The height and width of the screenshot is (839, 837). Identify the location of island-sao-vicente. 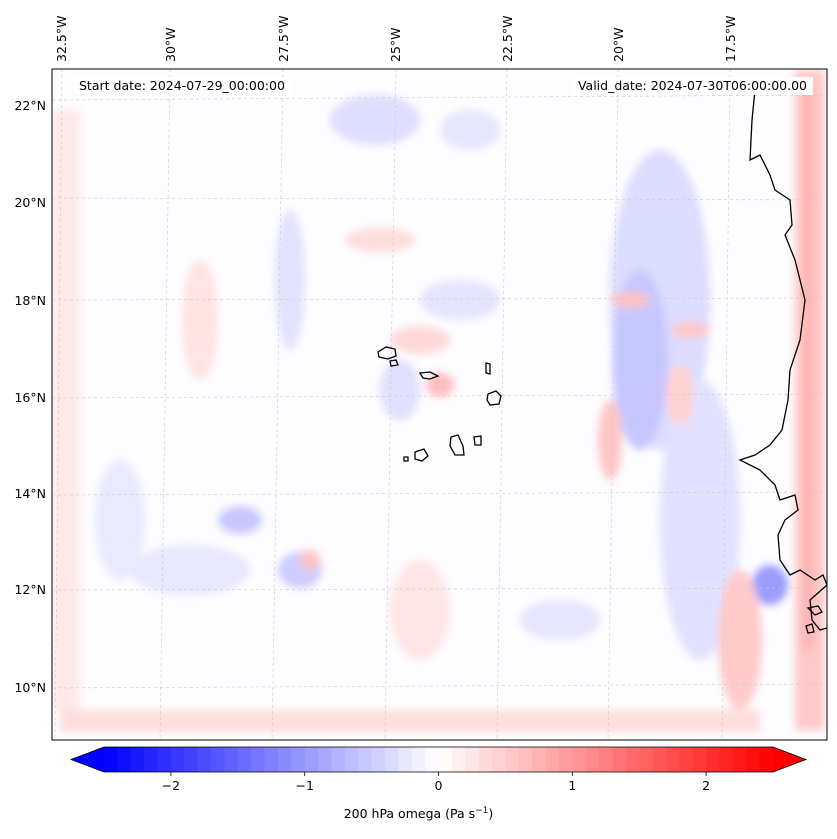
(394, 363).